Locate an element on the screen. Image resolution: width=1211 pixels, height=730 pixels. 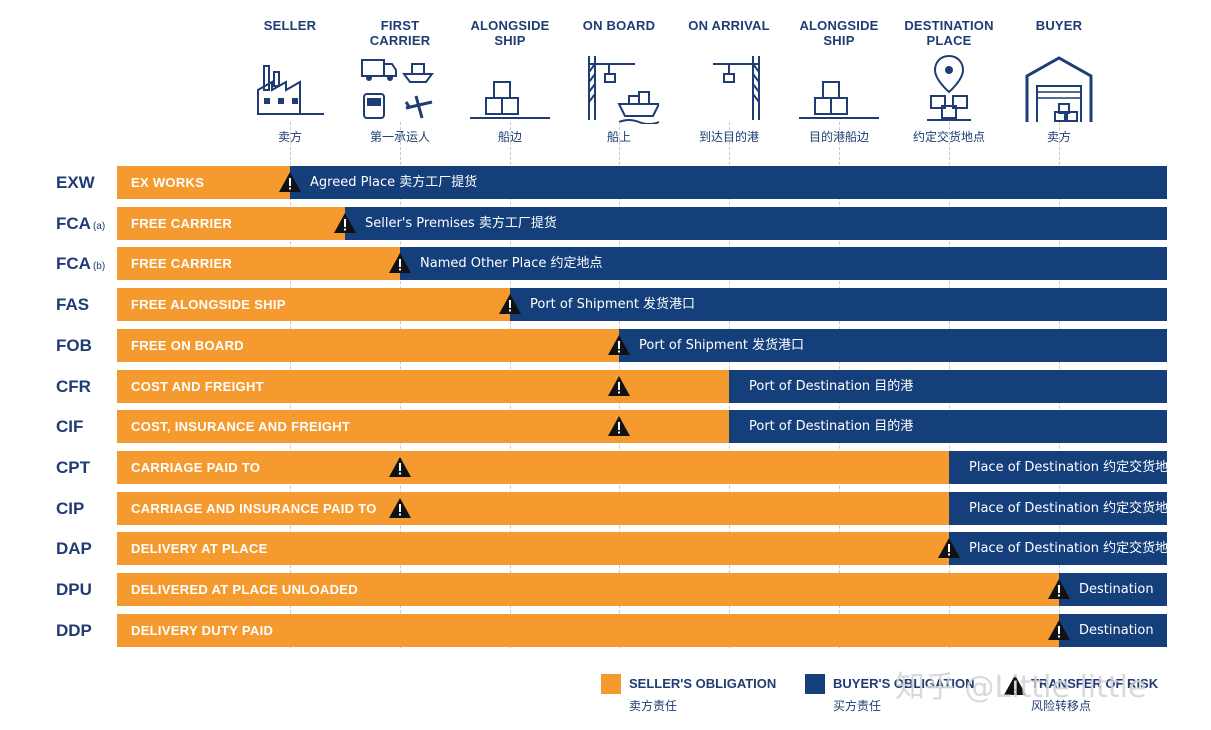
stage-label: SELLER is located at coordinates (290, 25).